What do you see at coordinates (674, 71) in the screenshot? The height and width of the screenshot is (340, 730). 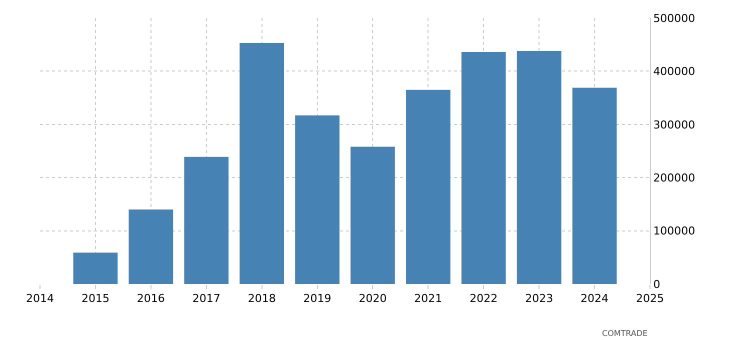 I see `y-tick-label: 400000` at bounding box center [674, 71].